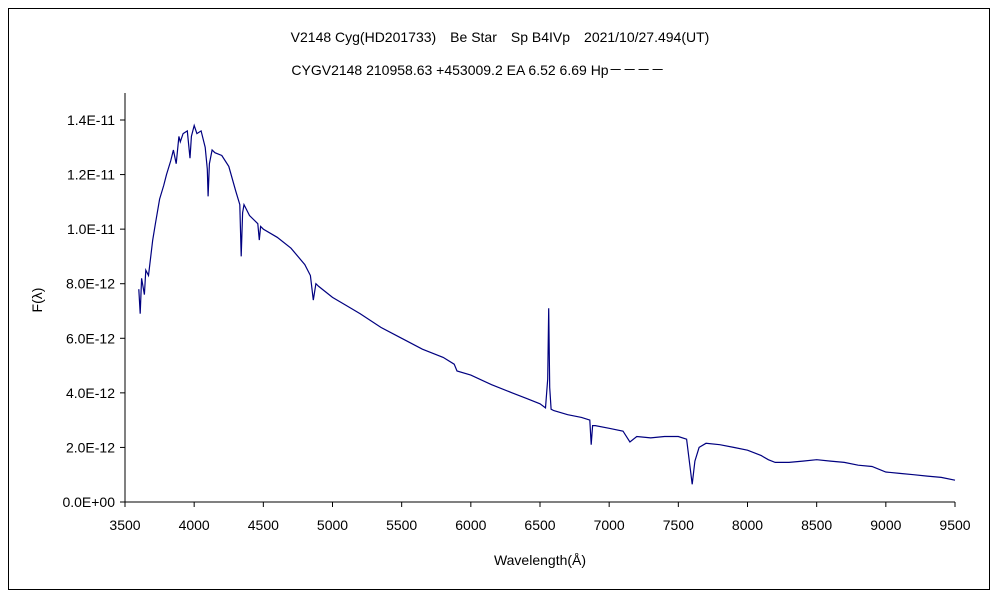 The image size is (1000, 600). Describe the element at coordinates (540, 560) in the screenshot. I see `x-axis-label: Wavelength(Å)` at that location.